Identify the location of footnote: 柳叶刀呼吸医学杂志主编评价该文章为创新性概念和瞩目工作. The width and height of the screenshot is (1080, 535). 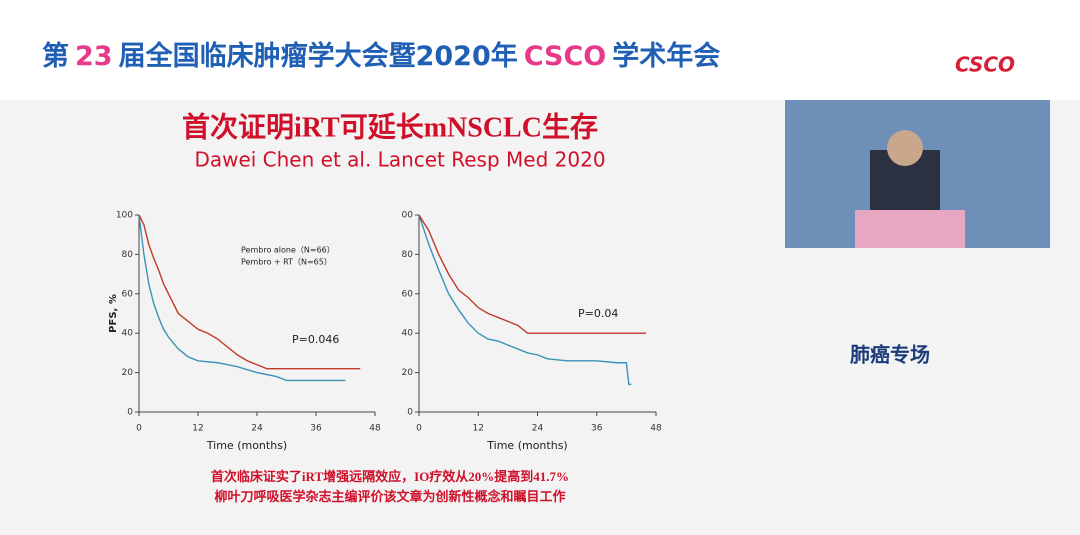
(389, 496).